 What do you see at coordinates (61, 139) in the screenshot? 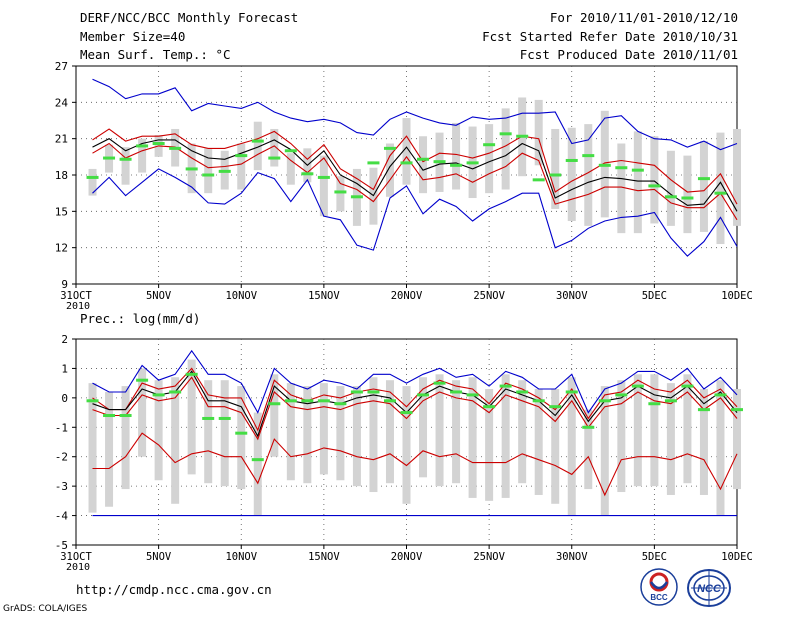
I see `temp-y-tick-label: 21` at bounding box center [61, 139].